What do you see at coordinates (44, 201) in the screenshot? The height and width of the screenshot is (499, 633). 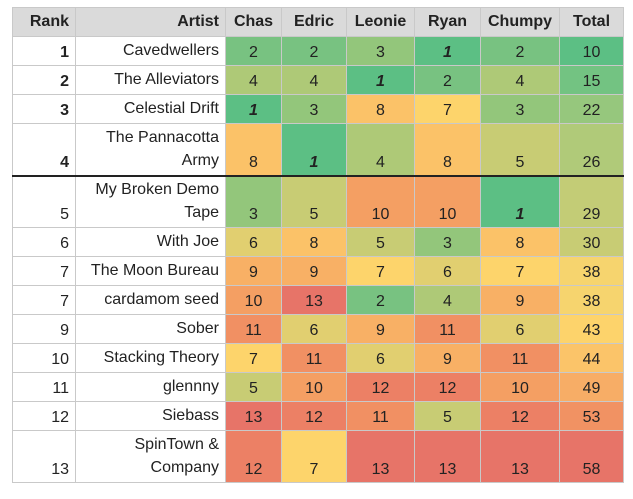 I see `rank-cell: 5` at bounding box center [44, 201].